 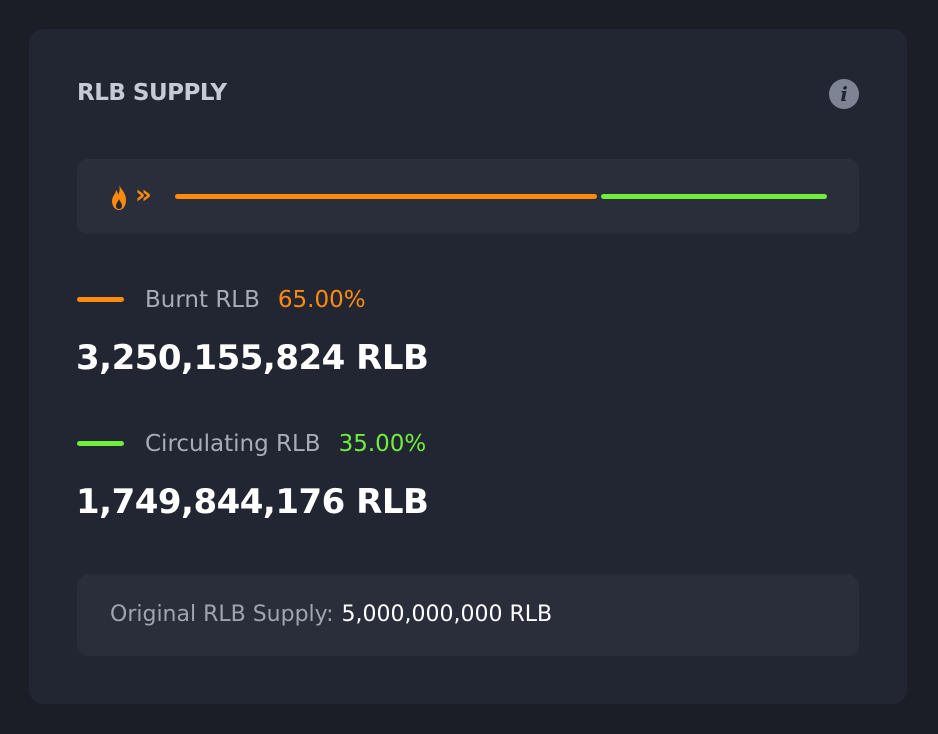 I want to click on burnt-percent: 65.00%, so click(x=321, y=300).